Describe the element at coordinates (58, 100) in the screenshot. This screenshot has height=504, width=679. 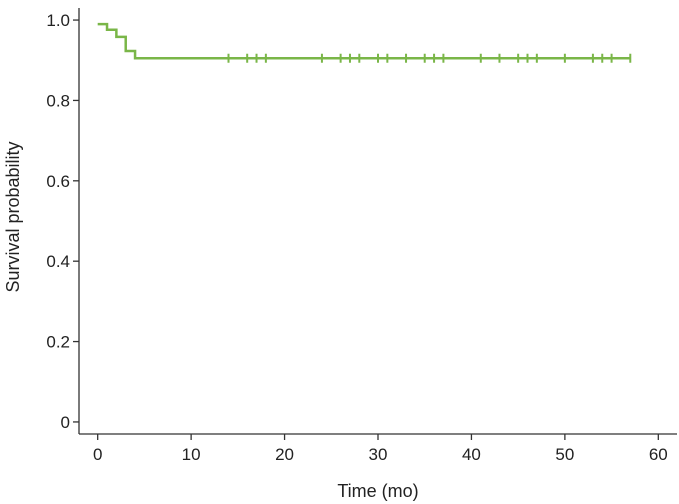
I see `y-tick-label: 0.8` at that location.